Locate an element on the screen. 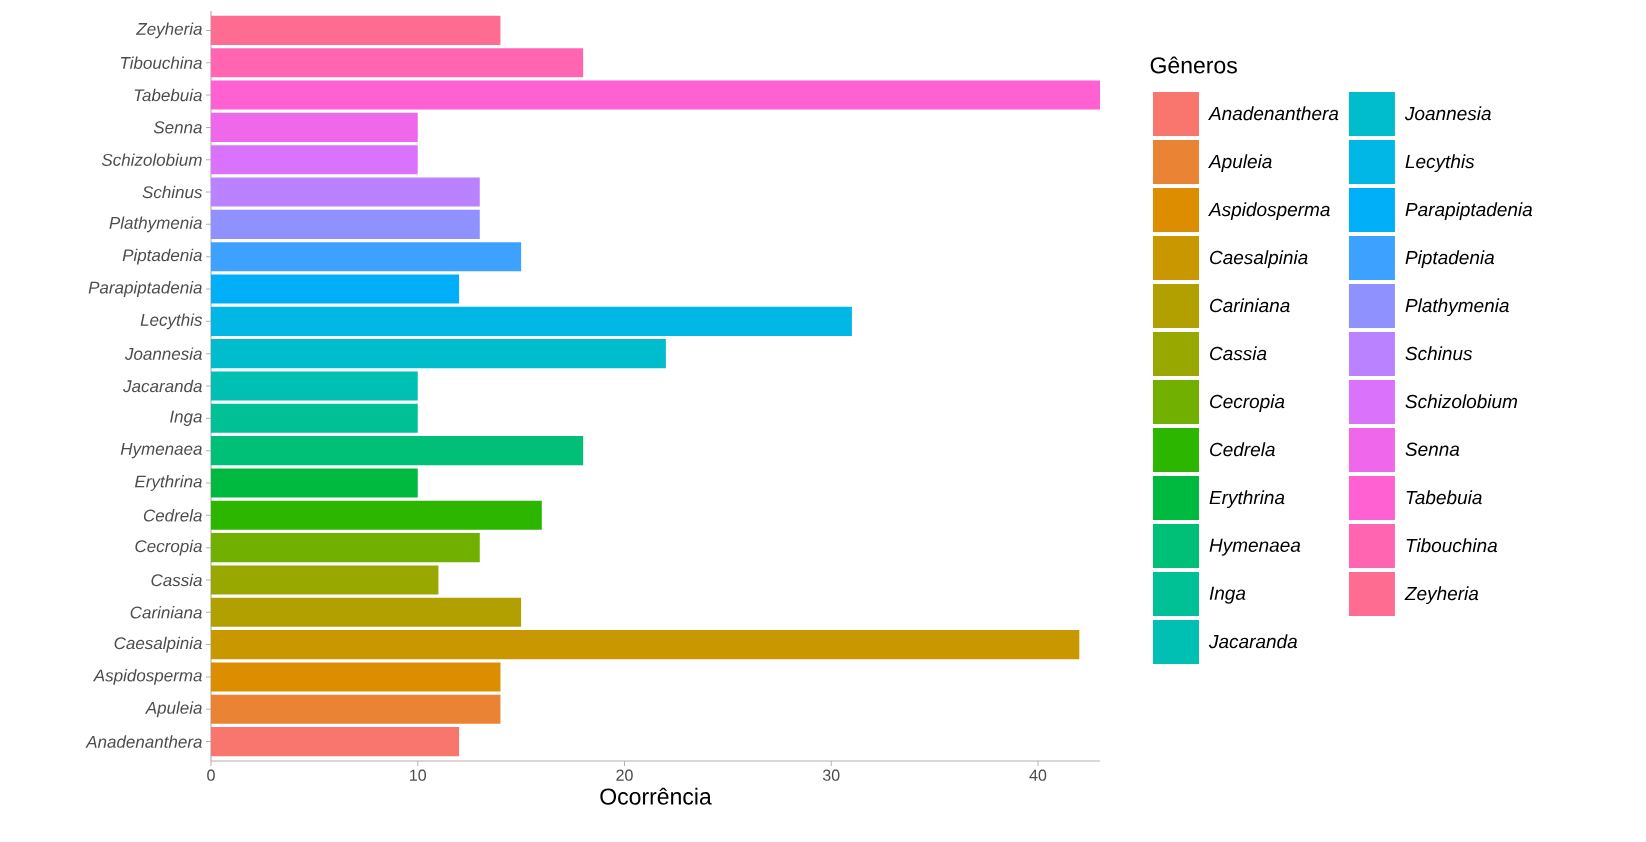  y-tick-label: Cedrela is located at coordinates (172, 515).